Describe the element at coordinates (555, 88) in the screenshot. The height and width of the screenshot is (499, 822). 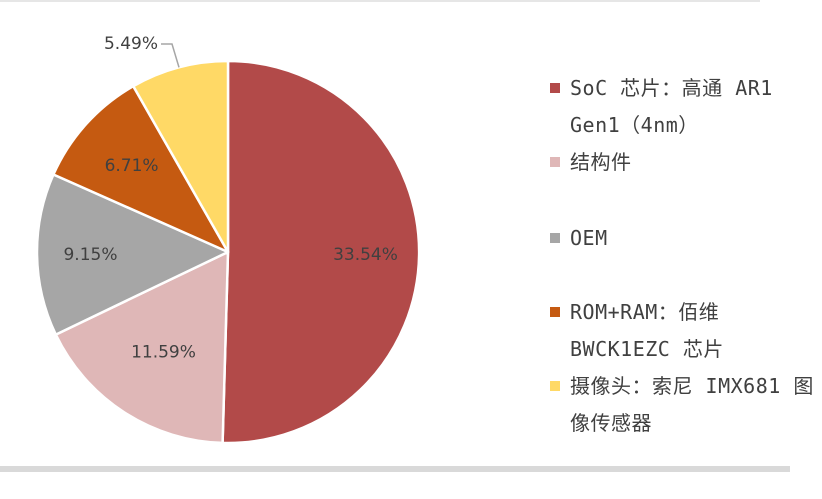
I see `legend-swatch-soc` at that location.